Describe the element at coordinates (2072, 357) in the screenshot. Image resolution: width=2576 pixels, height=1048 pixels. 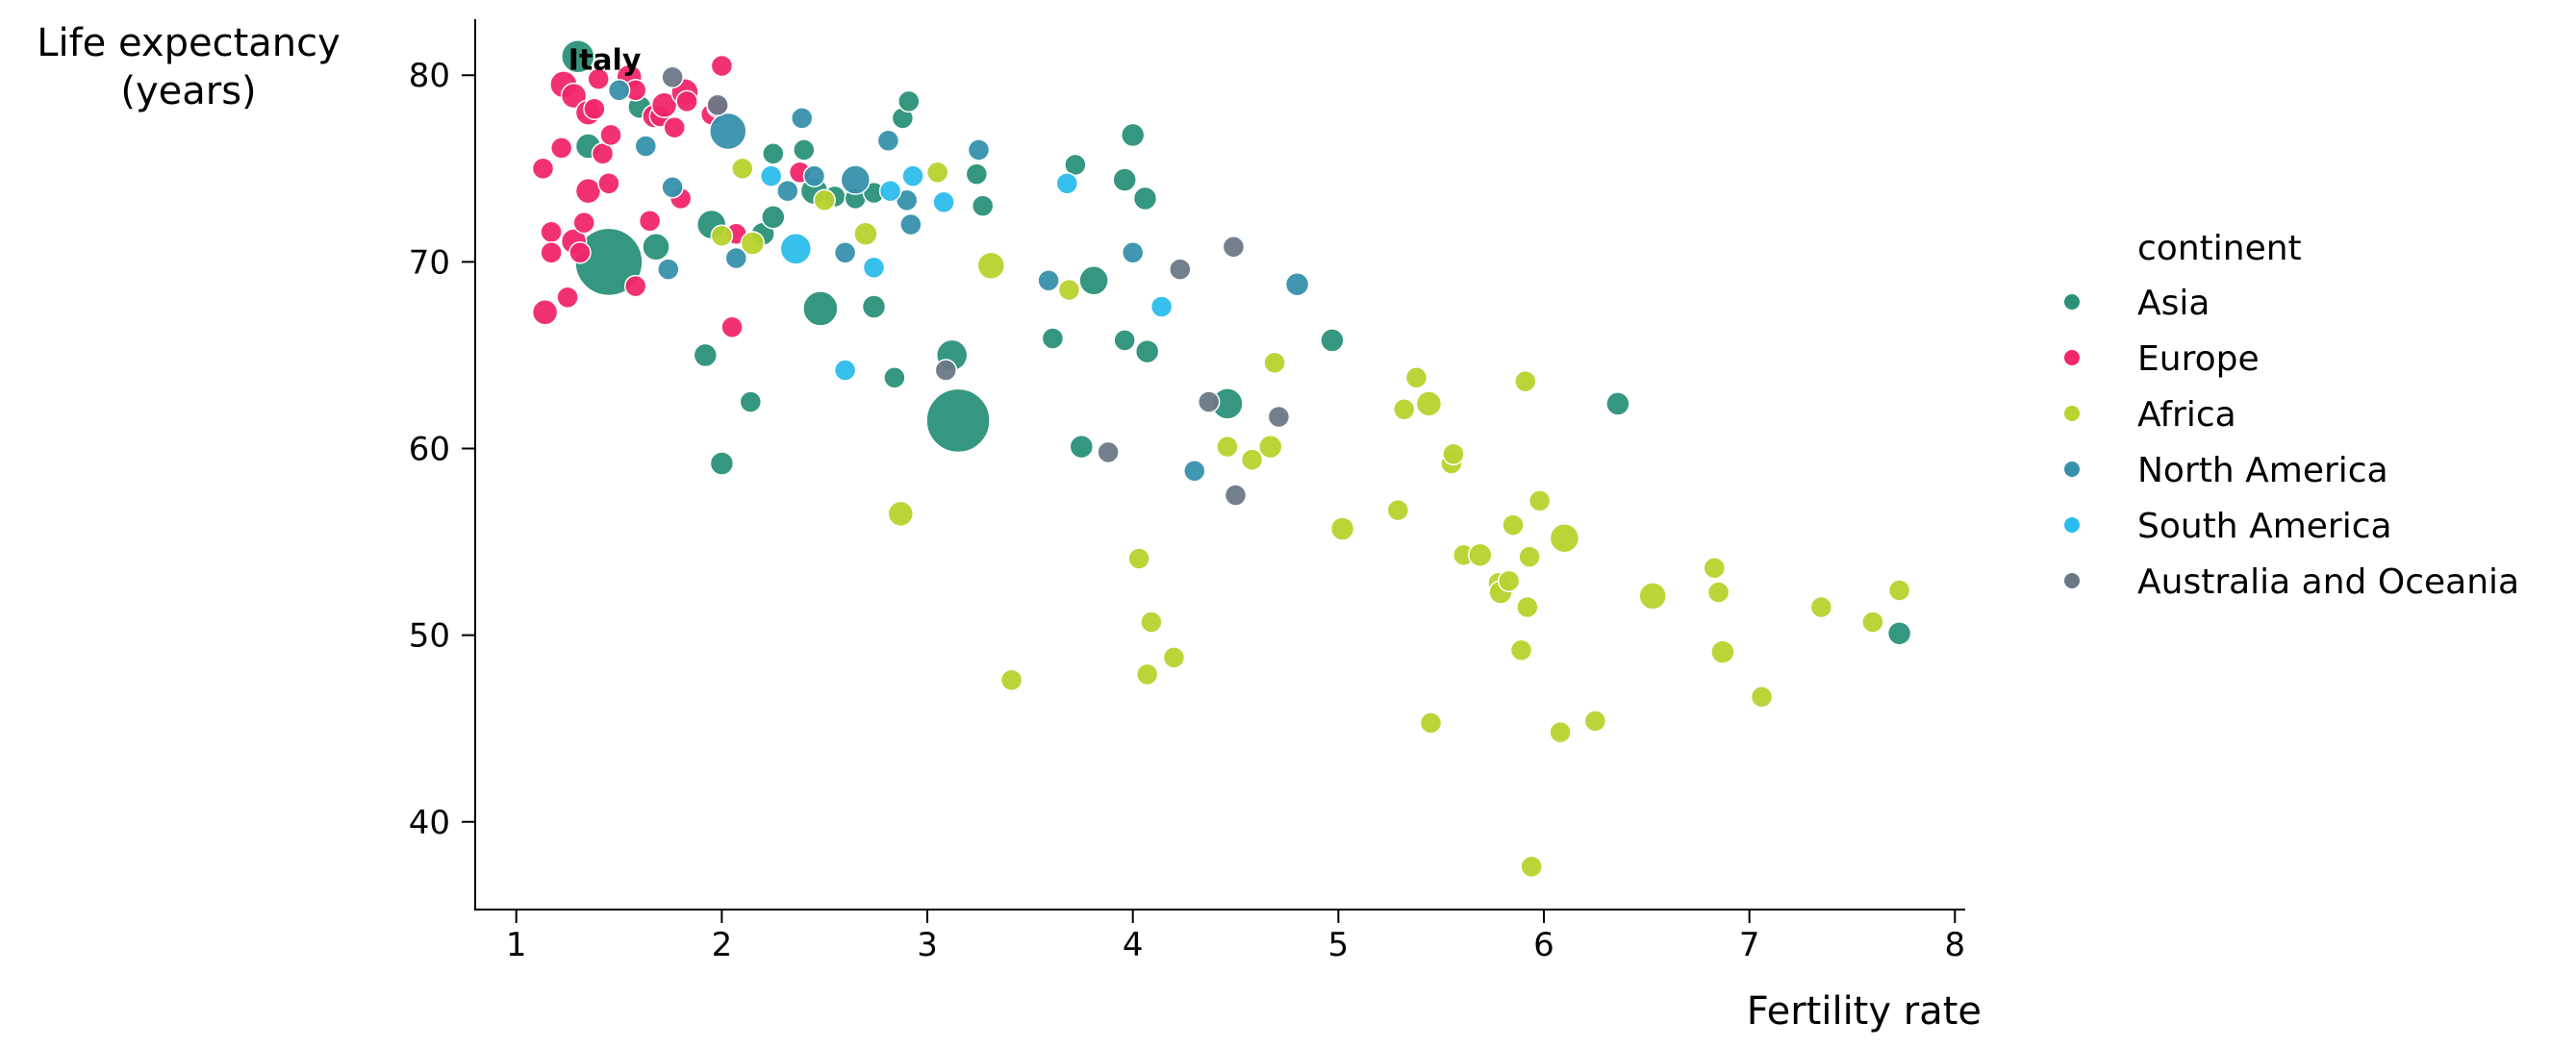
I see `legend-marker-europe` at that location.